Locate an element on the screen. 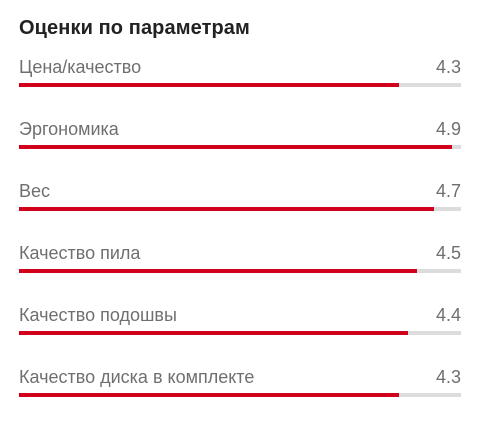 This screenshot has height=427, width=483. rating-value: 4.7 is located at coordinates (448, 191).